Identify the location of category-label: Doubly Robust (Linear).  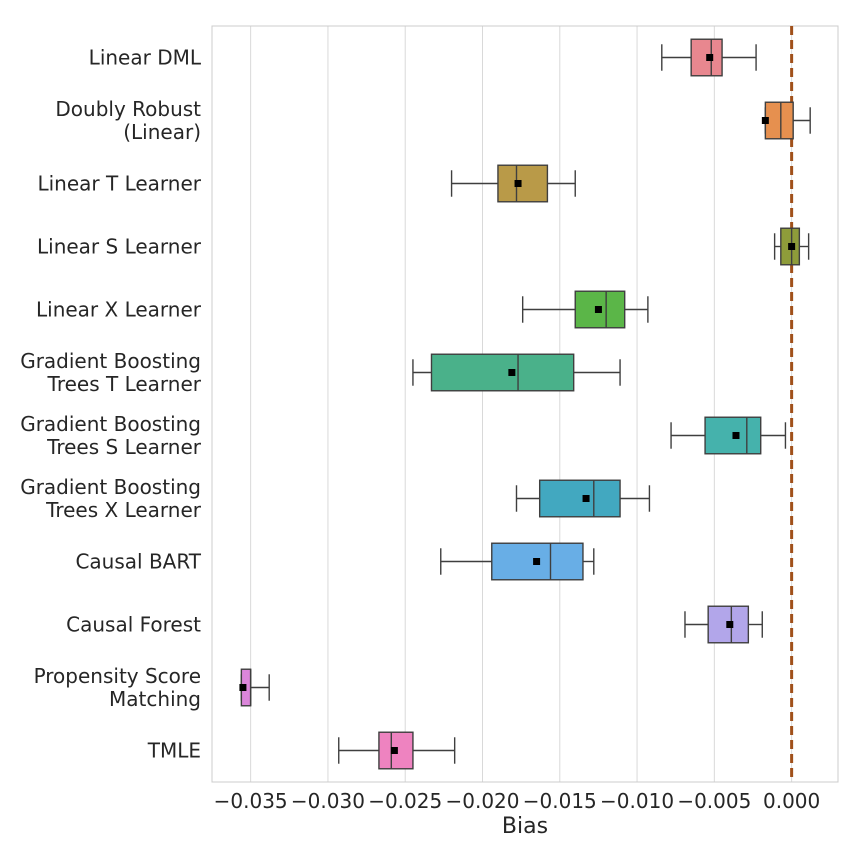
(128, 120).